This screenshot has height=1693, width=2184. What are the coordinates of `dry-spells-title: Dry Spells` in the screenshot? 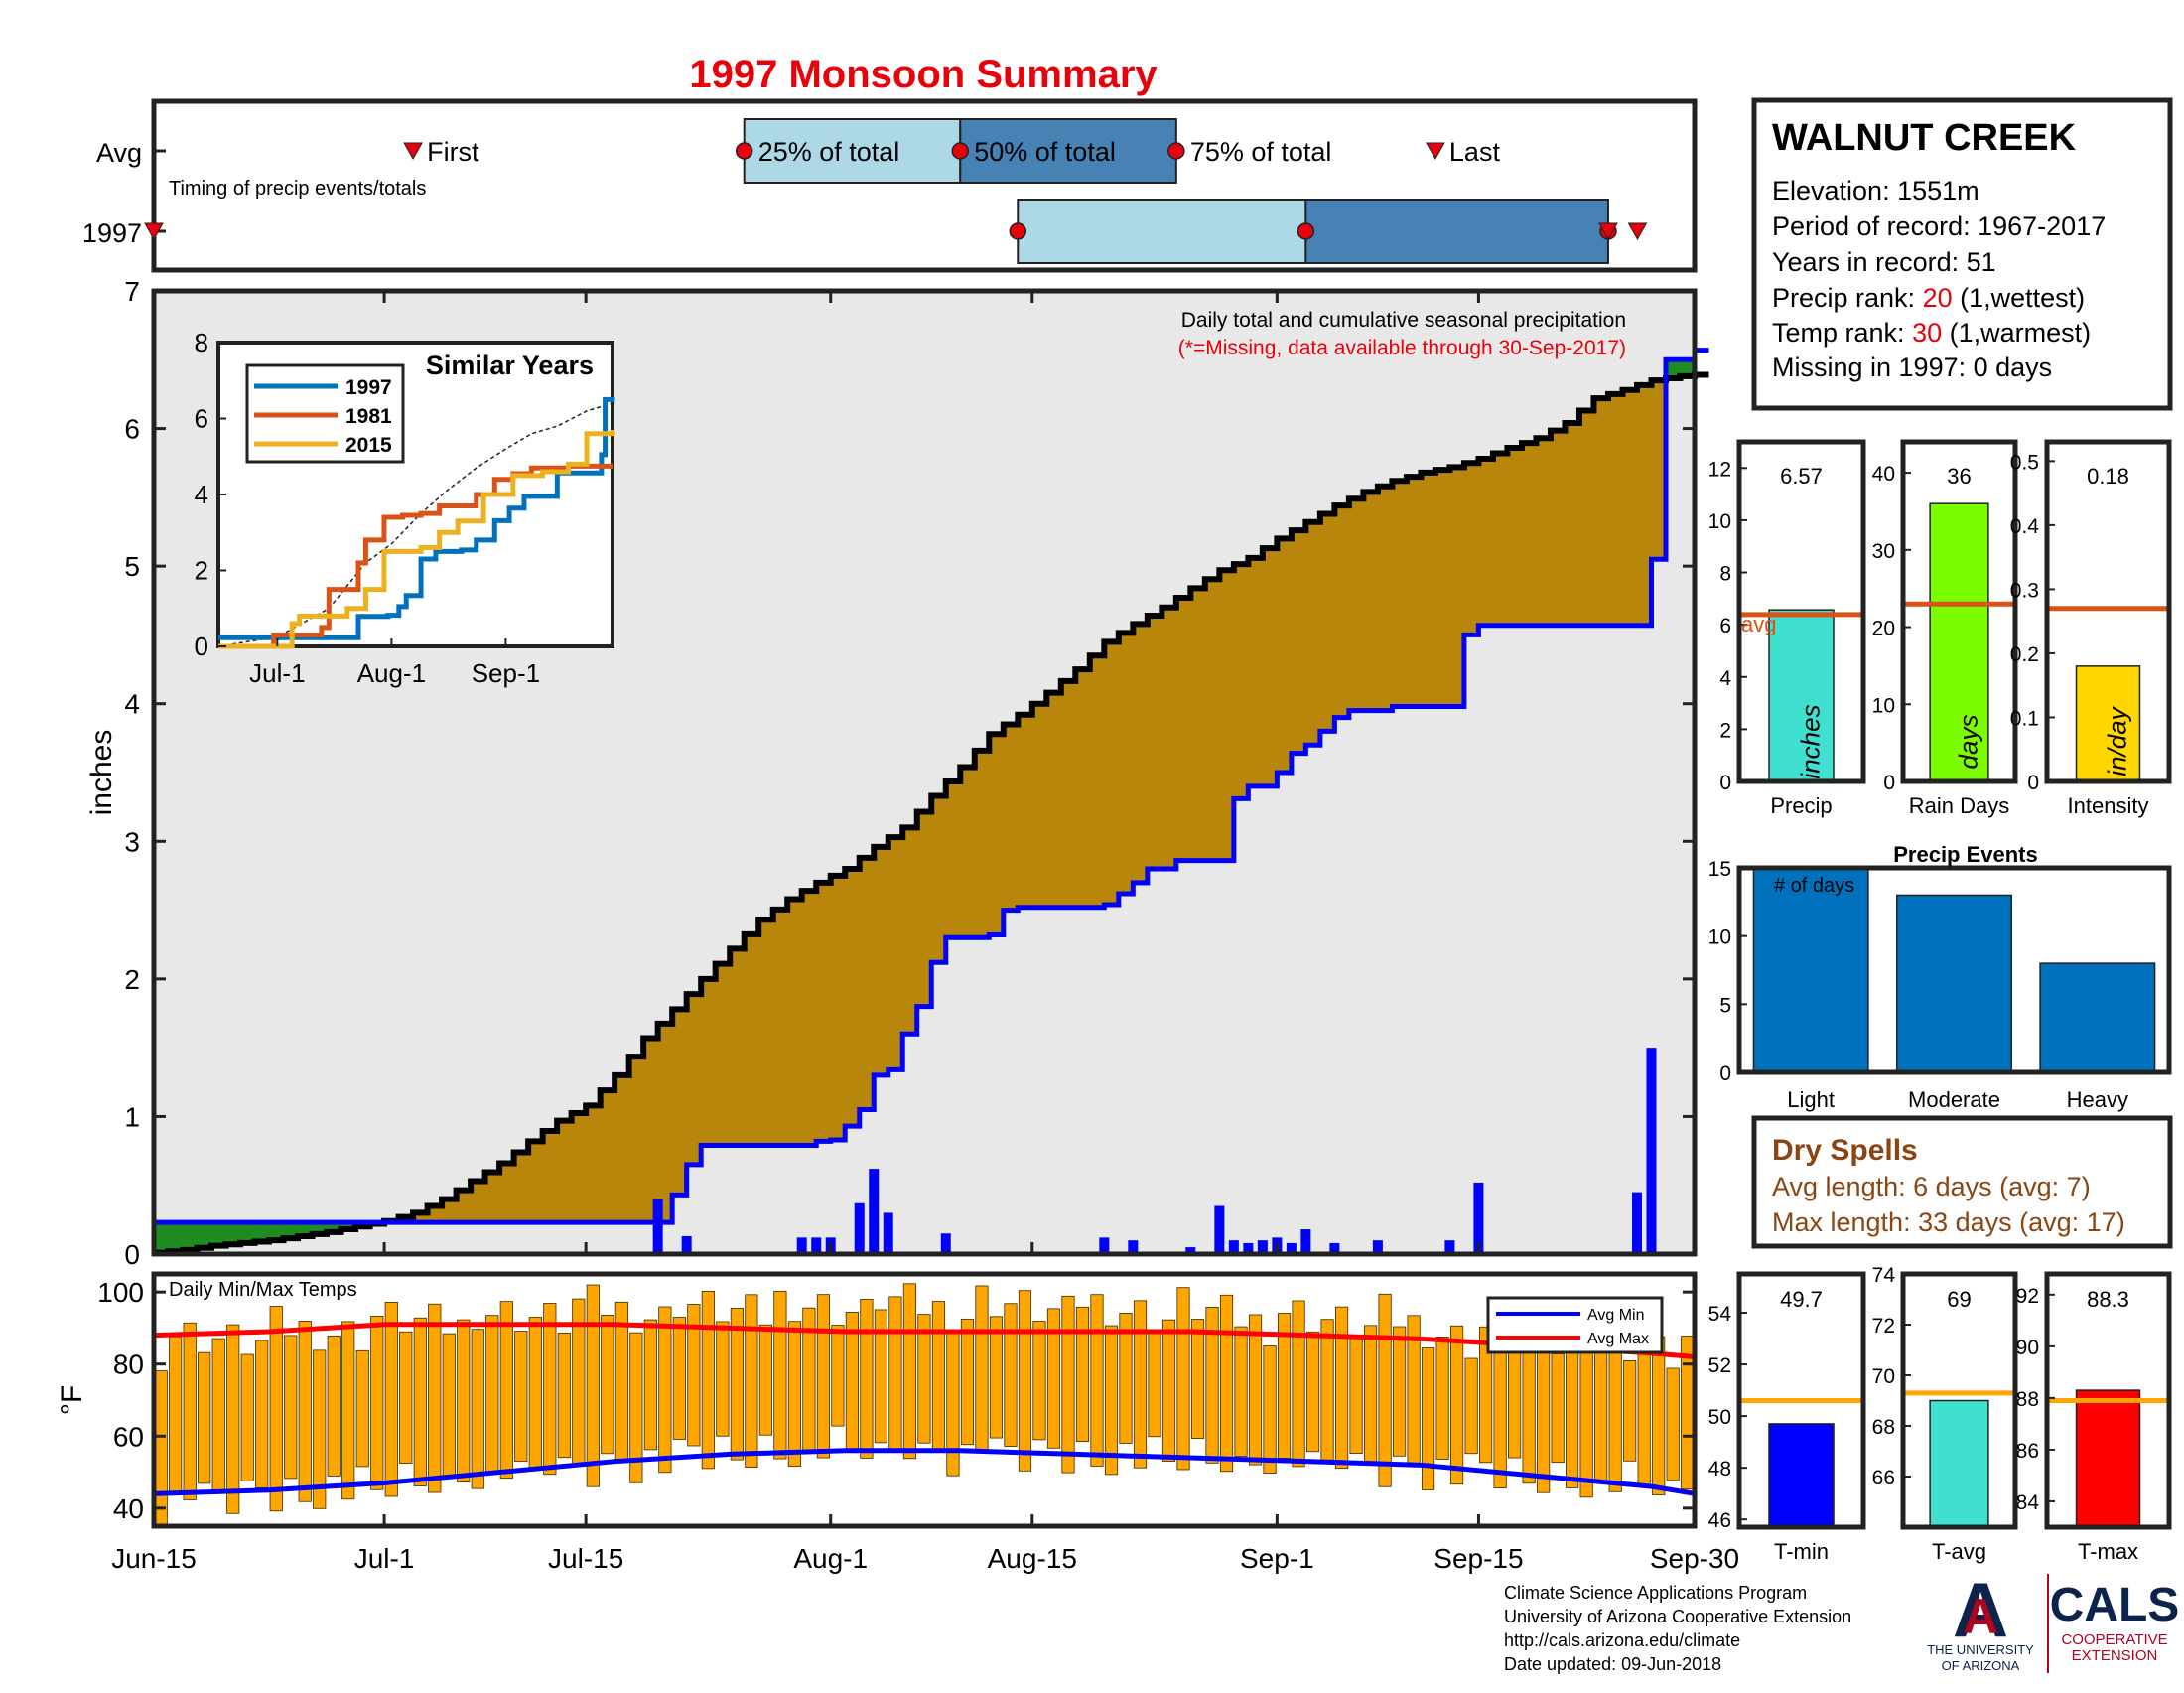 It's located at (1845, 1150).